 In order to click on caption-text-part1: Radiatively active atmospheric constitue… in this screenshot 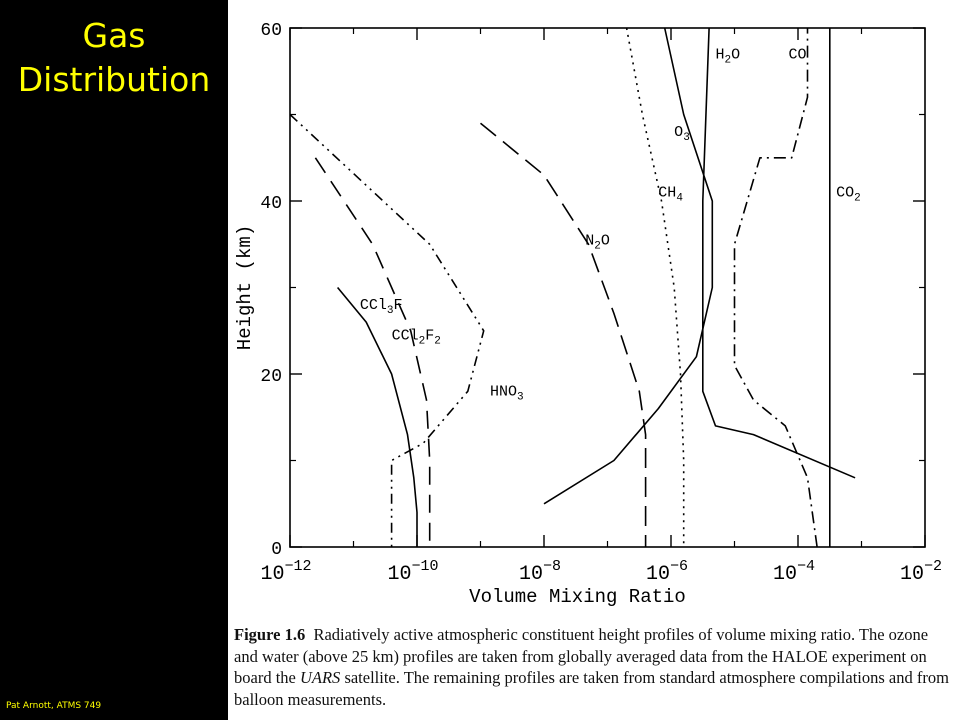, I will do `click(581, 656)`.